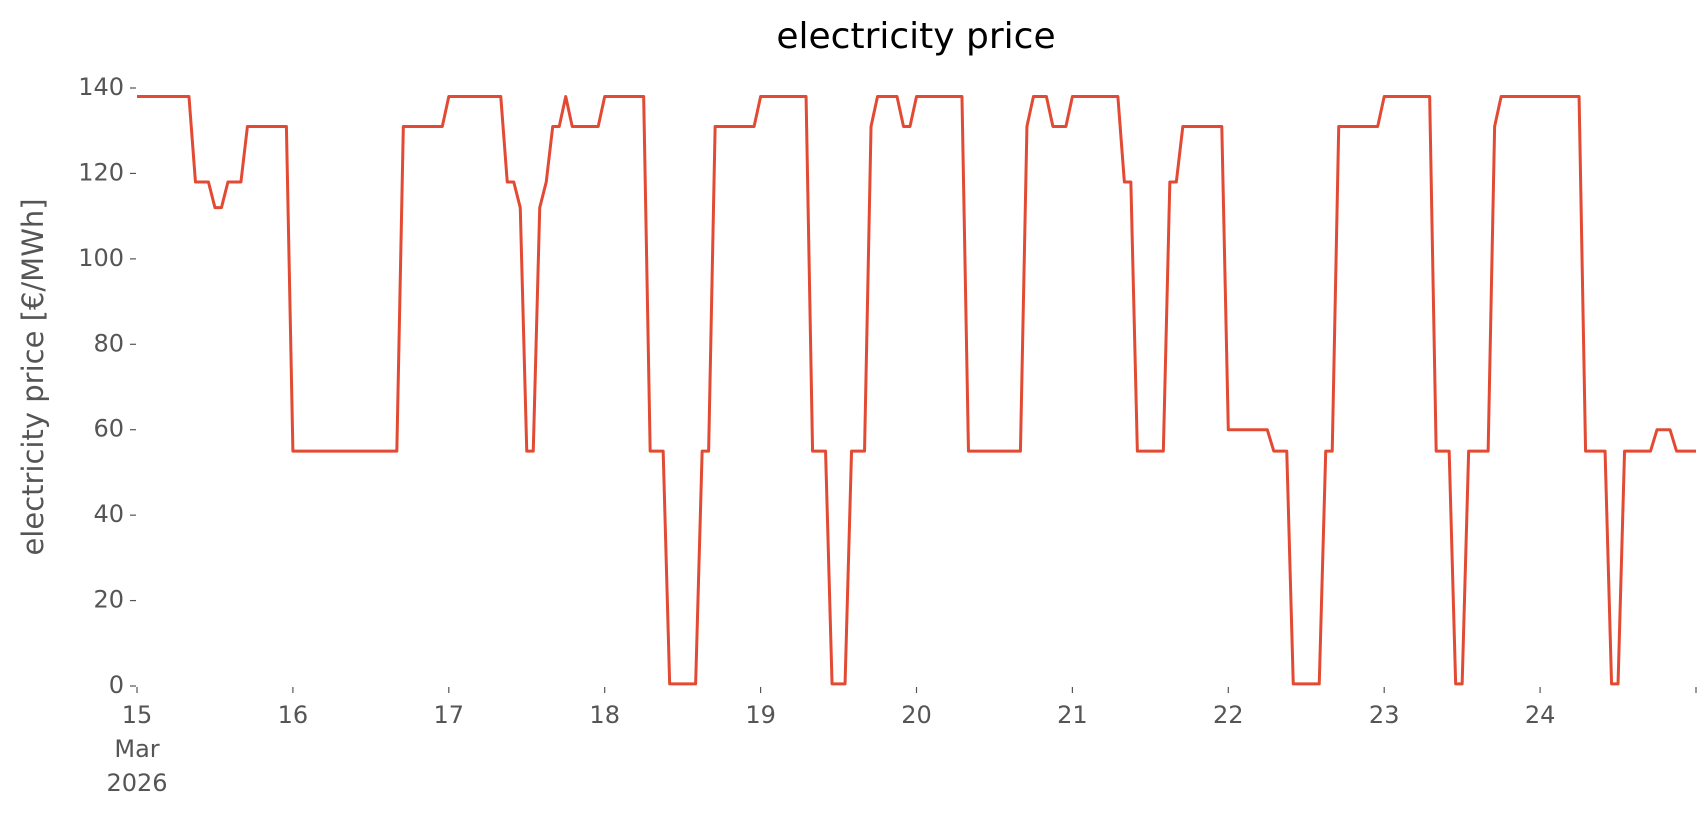  What do you see at coordinates (1540, 715) in the screenshot?
I see `x-tick-label: 24` at bounding box center [1540, 715].